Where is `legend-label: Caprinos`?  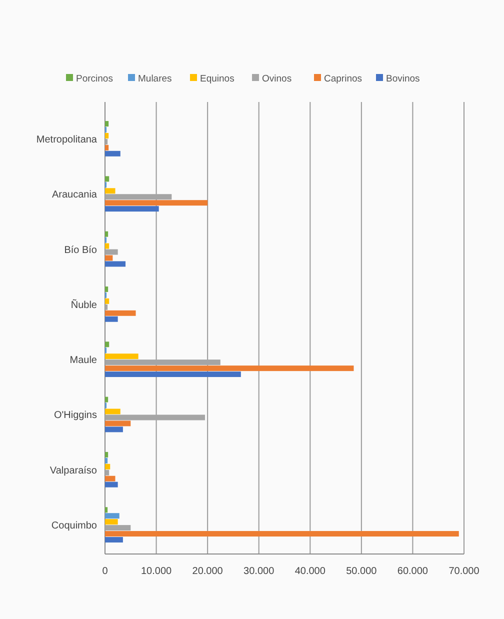 legend-label: Caprinos is located at coordinates (343, 78).